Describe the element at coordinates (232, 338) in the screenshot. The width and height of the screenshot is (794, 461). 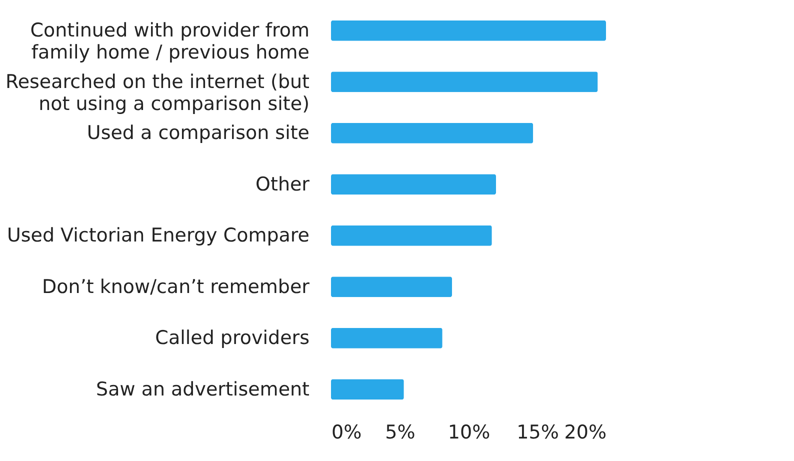
I see `y-tick-label: Called providers` at that location.